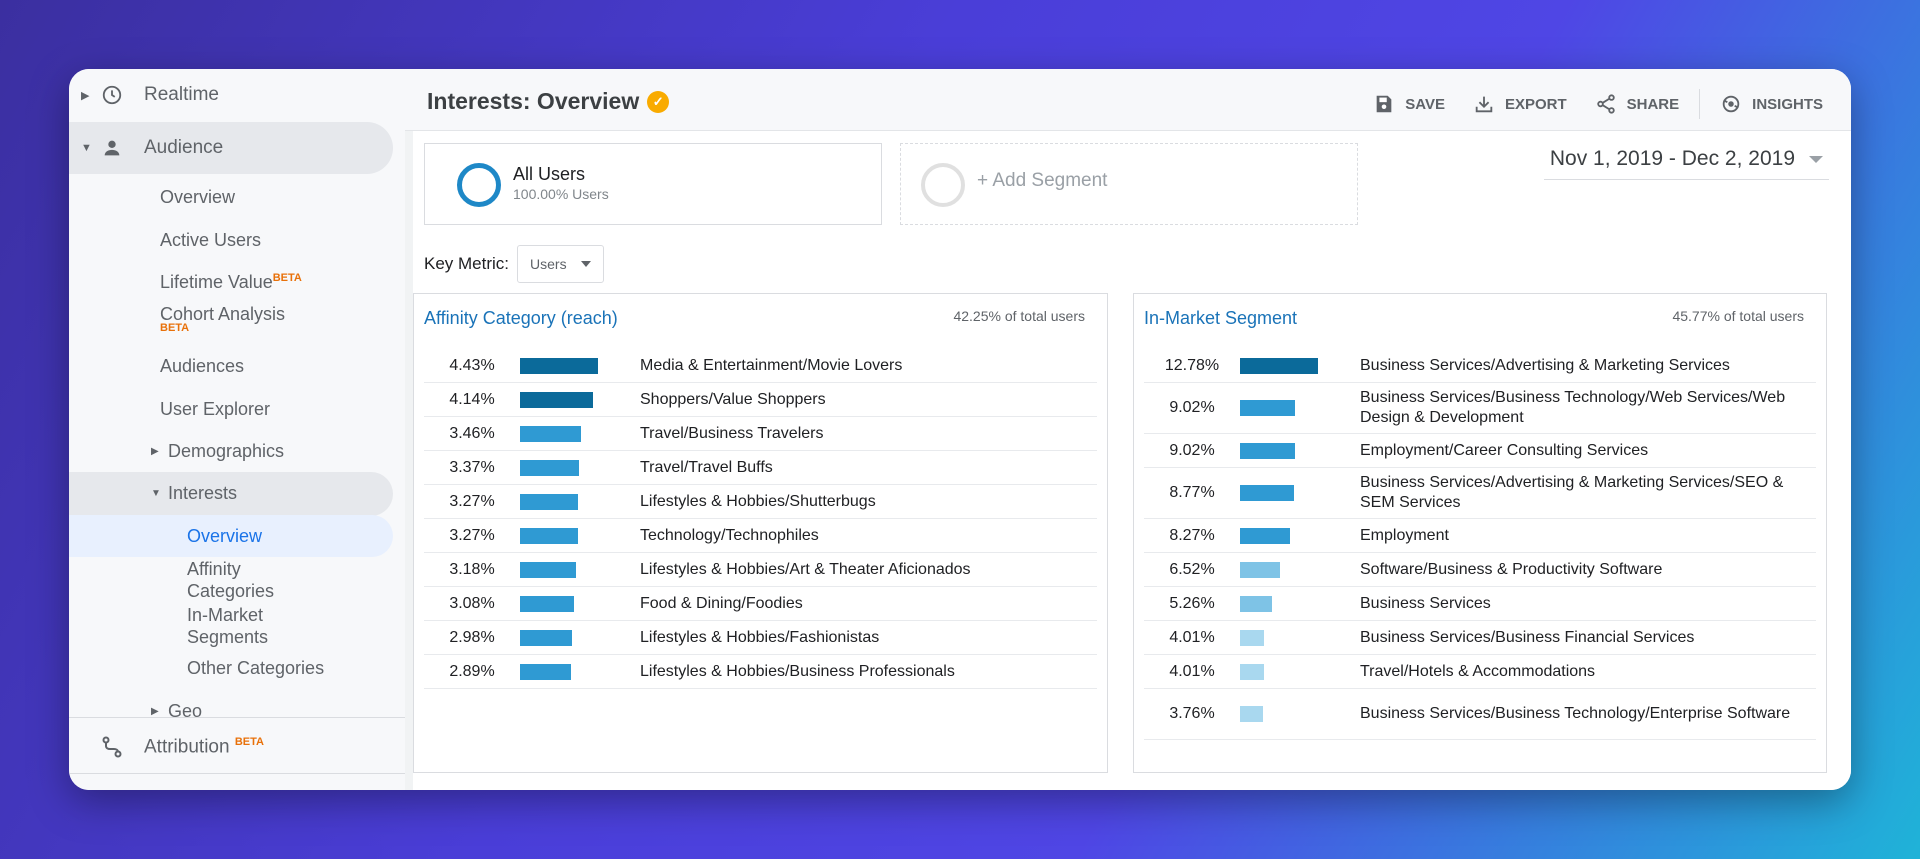  I want to click on sidebar-item-audience: ▼ Audience, so click(231, 148).